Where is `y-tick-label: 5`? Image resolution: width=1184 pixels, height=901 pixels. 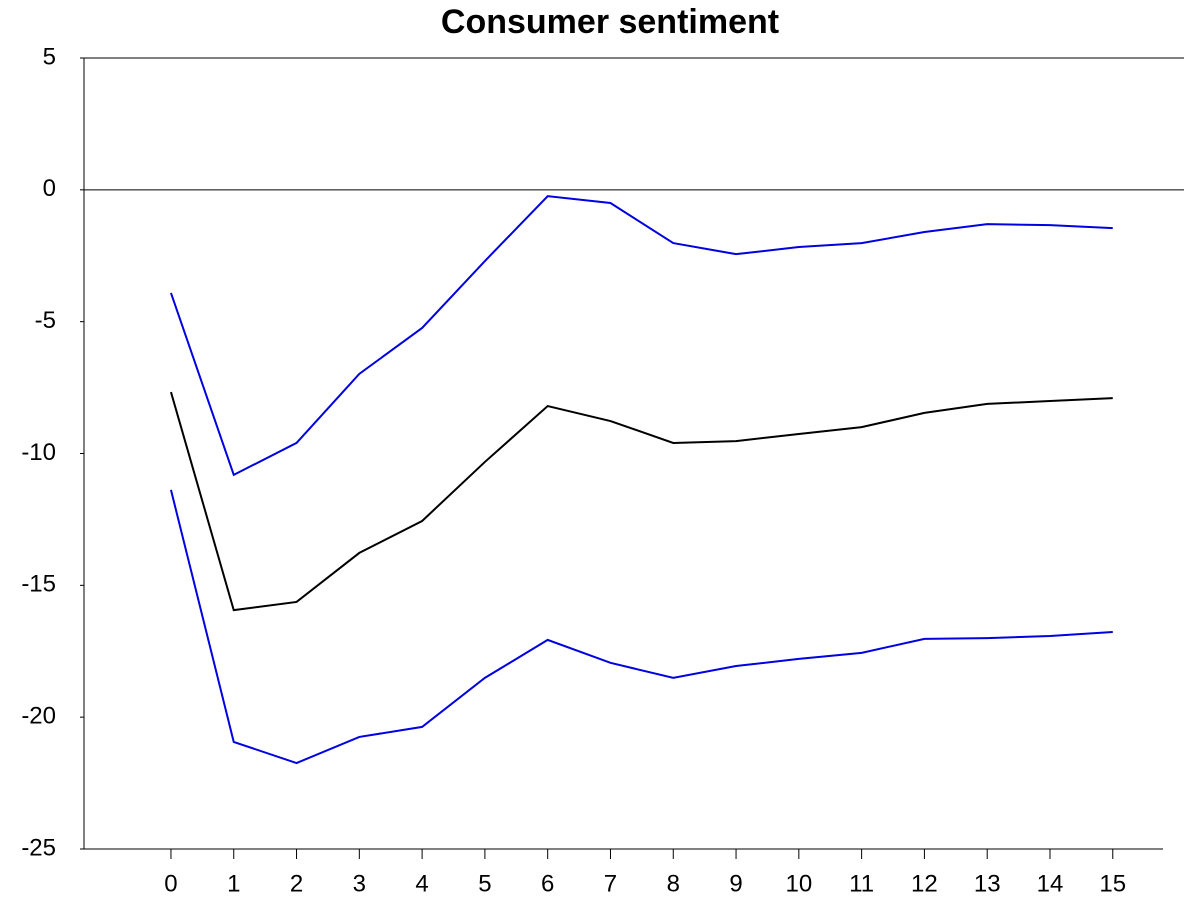 y-tick-label: 5 is located at coordinates (49, 56).